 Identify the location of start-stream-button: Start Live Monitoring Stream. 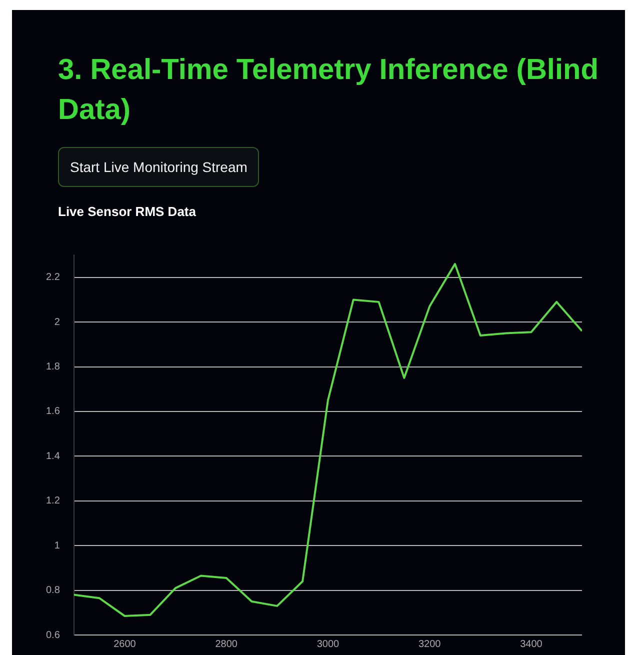
(159, 167).